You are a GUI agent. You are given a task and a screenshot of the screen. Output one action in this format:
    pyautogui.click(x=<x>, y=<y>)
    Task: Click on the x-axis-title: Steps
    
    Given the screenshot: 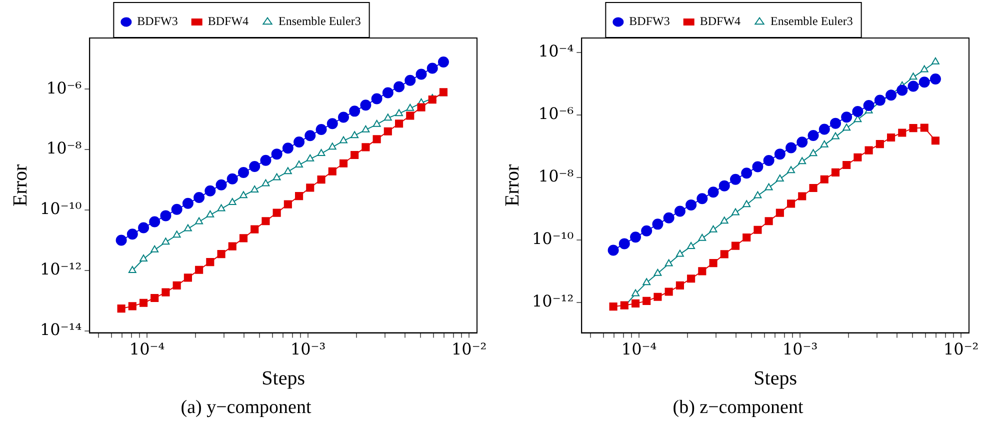 What is the action you would take?
    pyautogui.click(x=284, y=378)
    